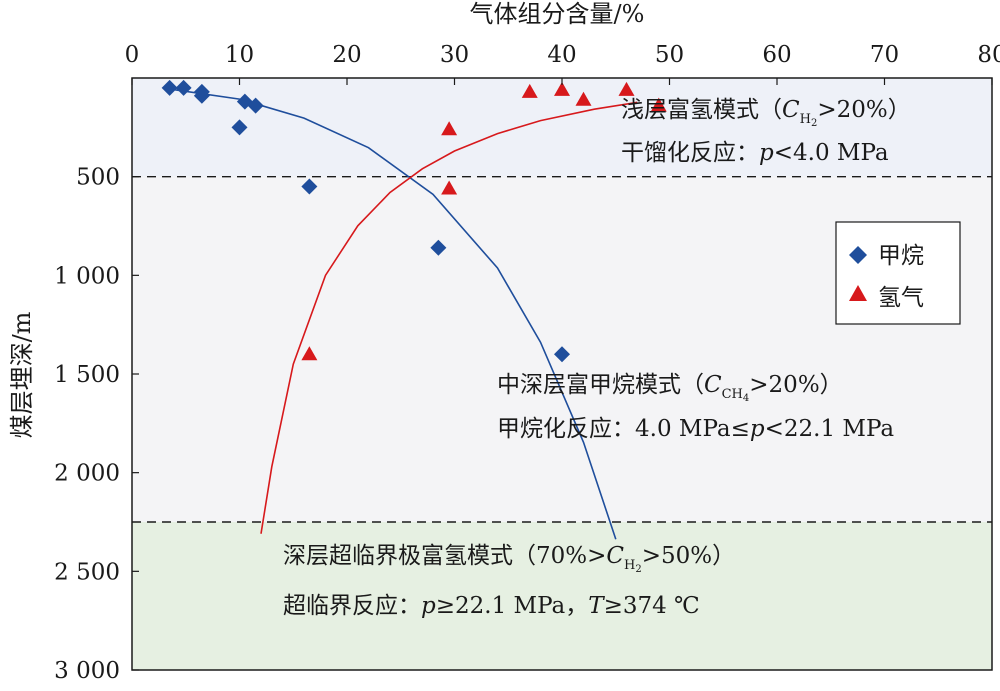 The image size is (1000, 691). What do you see at coordinates (346, 55) in the screenshot?
I see `x-tick-label: 20` at bounding box center [346, 55].